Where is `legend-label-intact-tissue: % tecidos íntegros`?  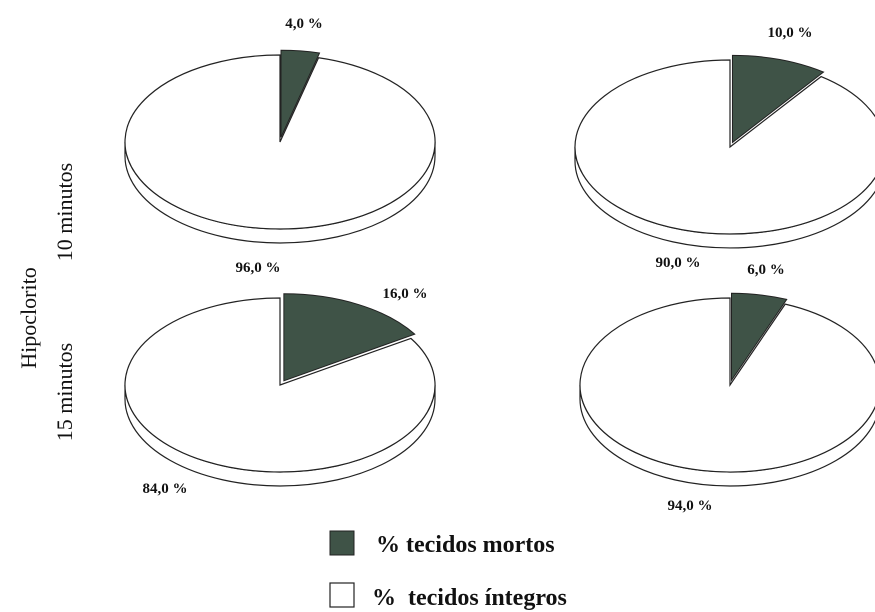
legend-label-intact-tissue: % tecidos íntegros is located at coordinates (469, 598).